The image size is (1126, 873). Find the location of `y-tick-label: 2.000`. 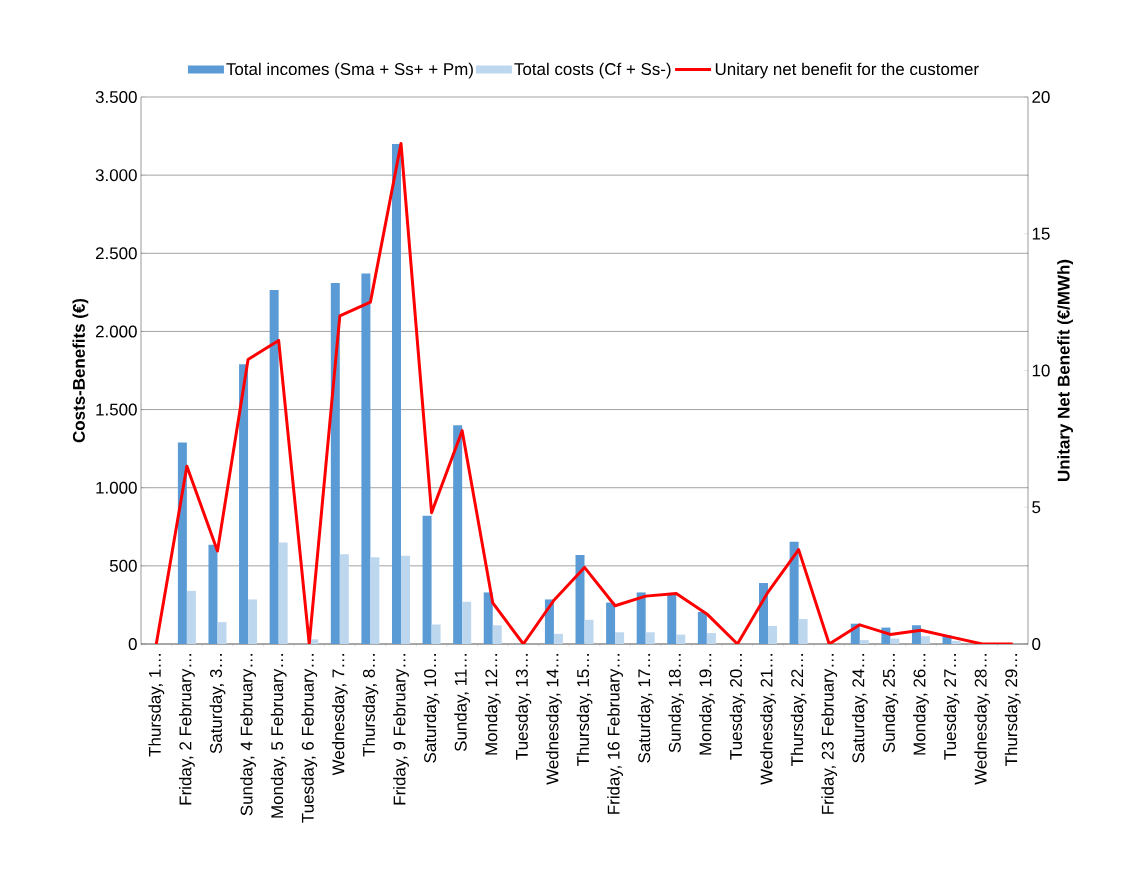

y-tick-label: 2.000 is located at coordinates (116, 331).